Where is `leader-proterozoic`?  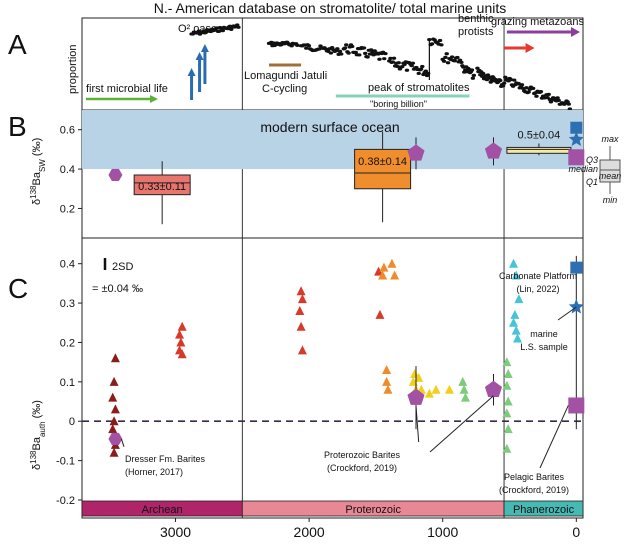 leader-proterozoic is located at coordinates (417, 424).